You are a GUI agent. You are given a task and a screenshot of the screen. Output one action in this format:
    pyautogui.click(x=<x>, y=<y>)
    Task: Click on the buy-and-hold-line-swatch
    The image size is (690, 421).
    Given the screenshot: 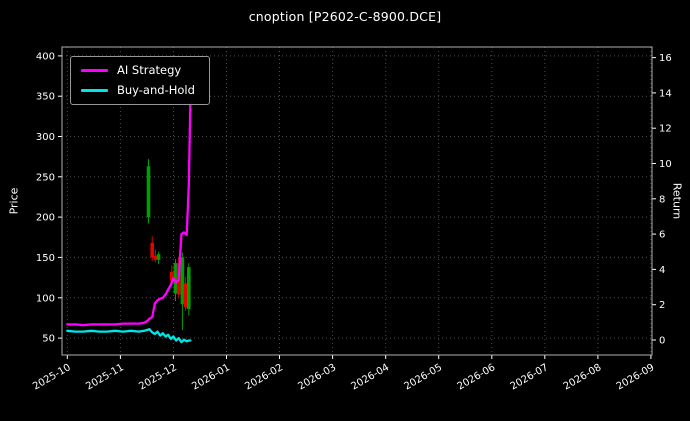 What is the action you would take?
    pyautogui.click(x=94, y=90)
    